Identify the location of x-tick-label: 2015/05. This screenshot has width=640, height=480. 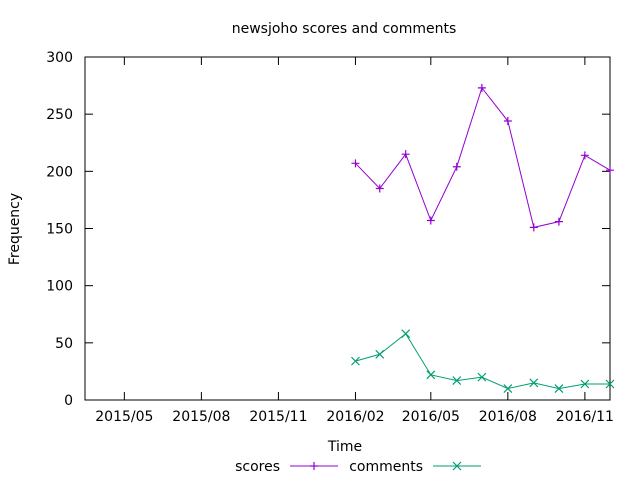
(124, 417).